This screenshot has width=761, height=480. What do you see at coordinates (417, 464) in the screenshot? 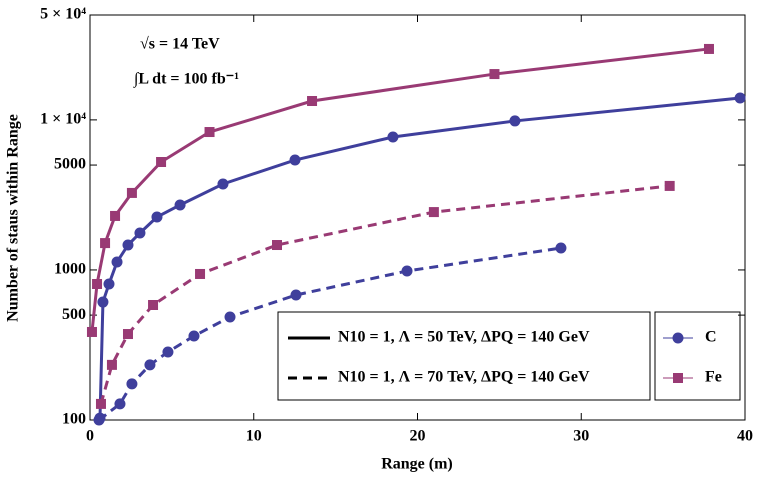
I see `x-axis-label: Range (m)` at bounding box center [417, 464].